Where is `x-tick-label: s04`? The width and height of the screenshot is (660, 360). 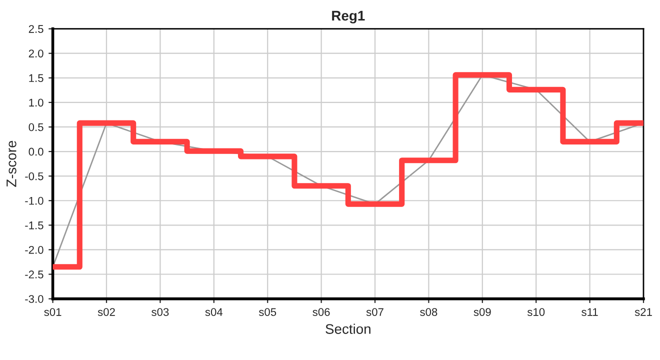
x-tick-label: s04 is located at coordinates (214, 312).